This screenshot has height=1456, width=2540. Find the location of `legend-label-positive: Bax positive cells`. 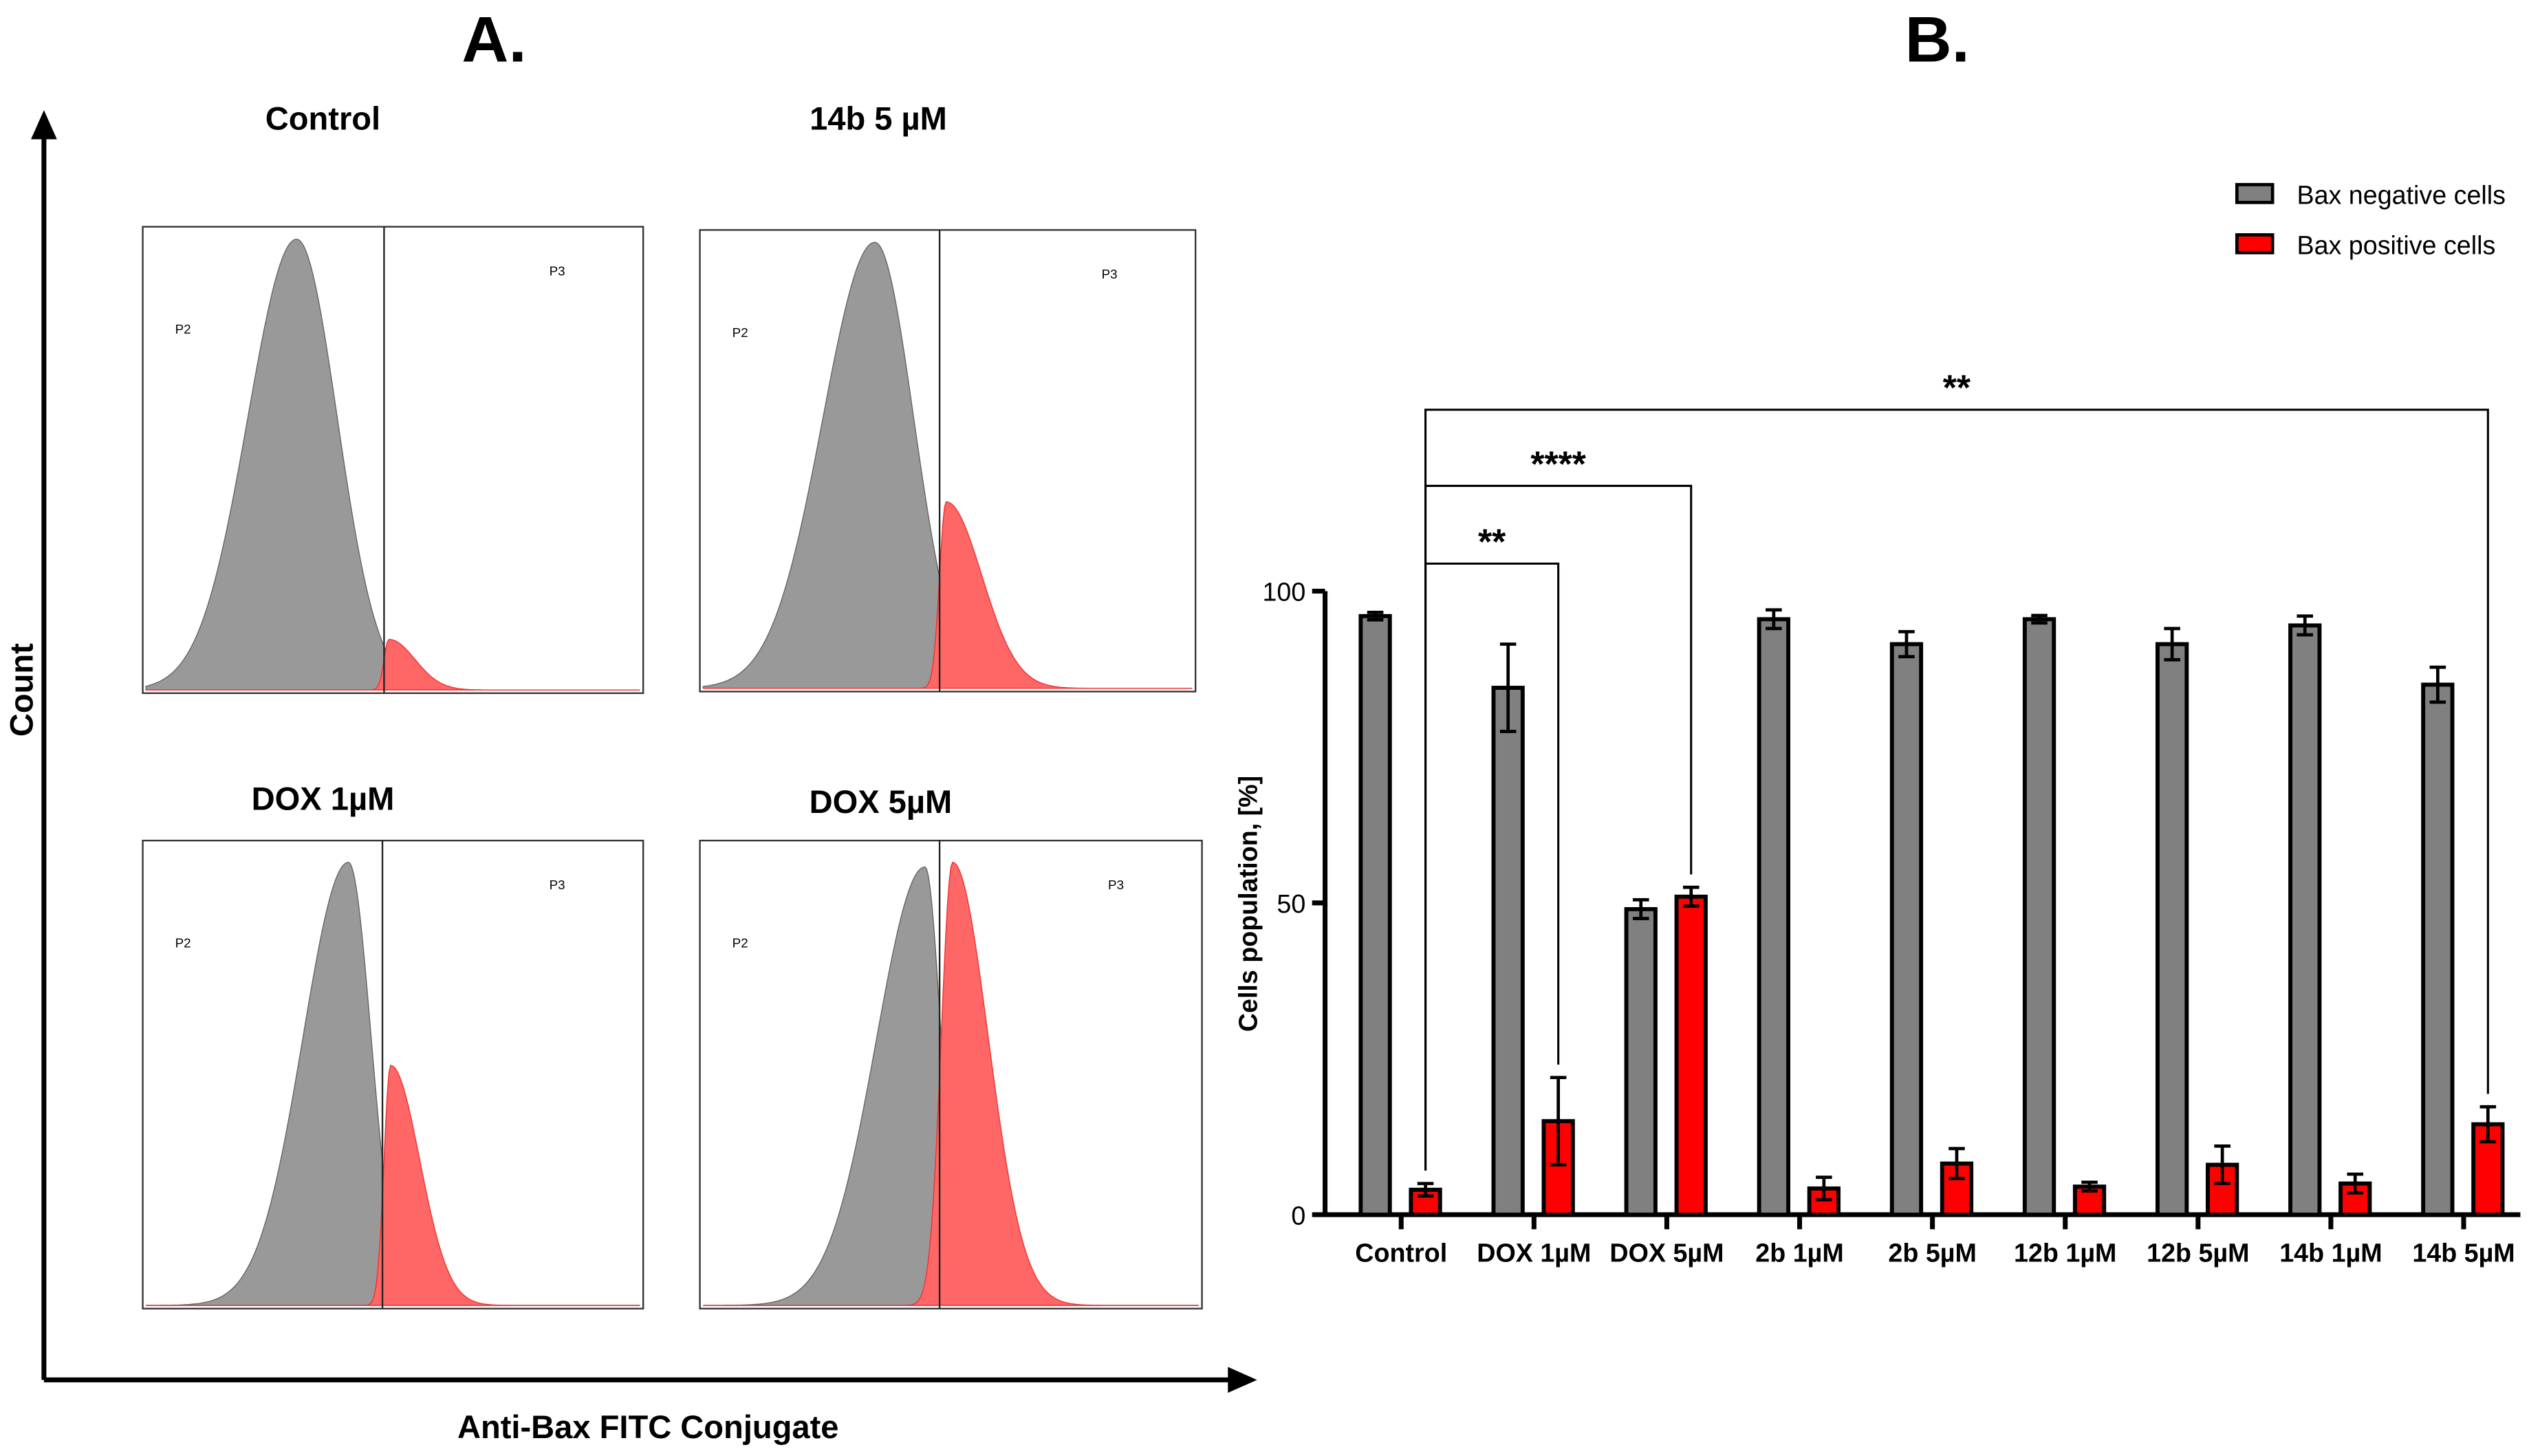

legend-label-positive: Bax positive cells is located at coordinates (2396, 245).